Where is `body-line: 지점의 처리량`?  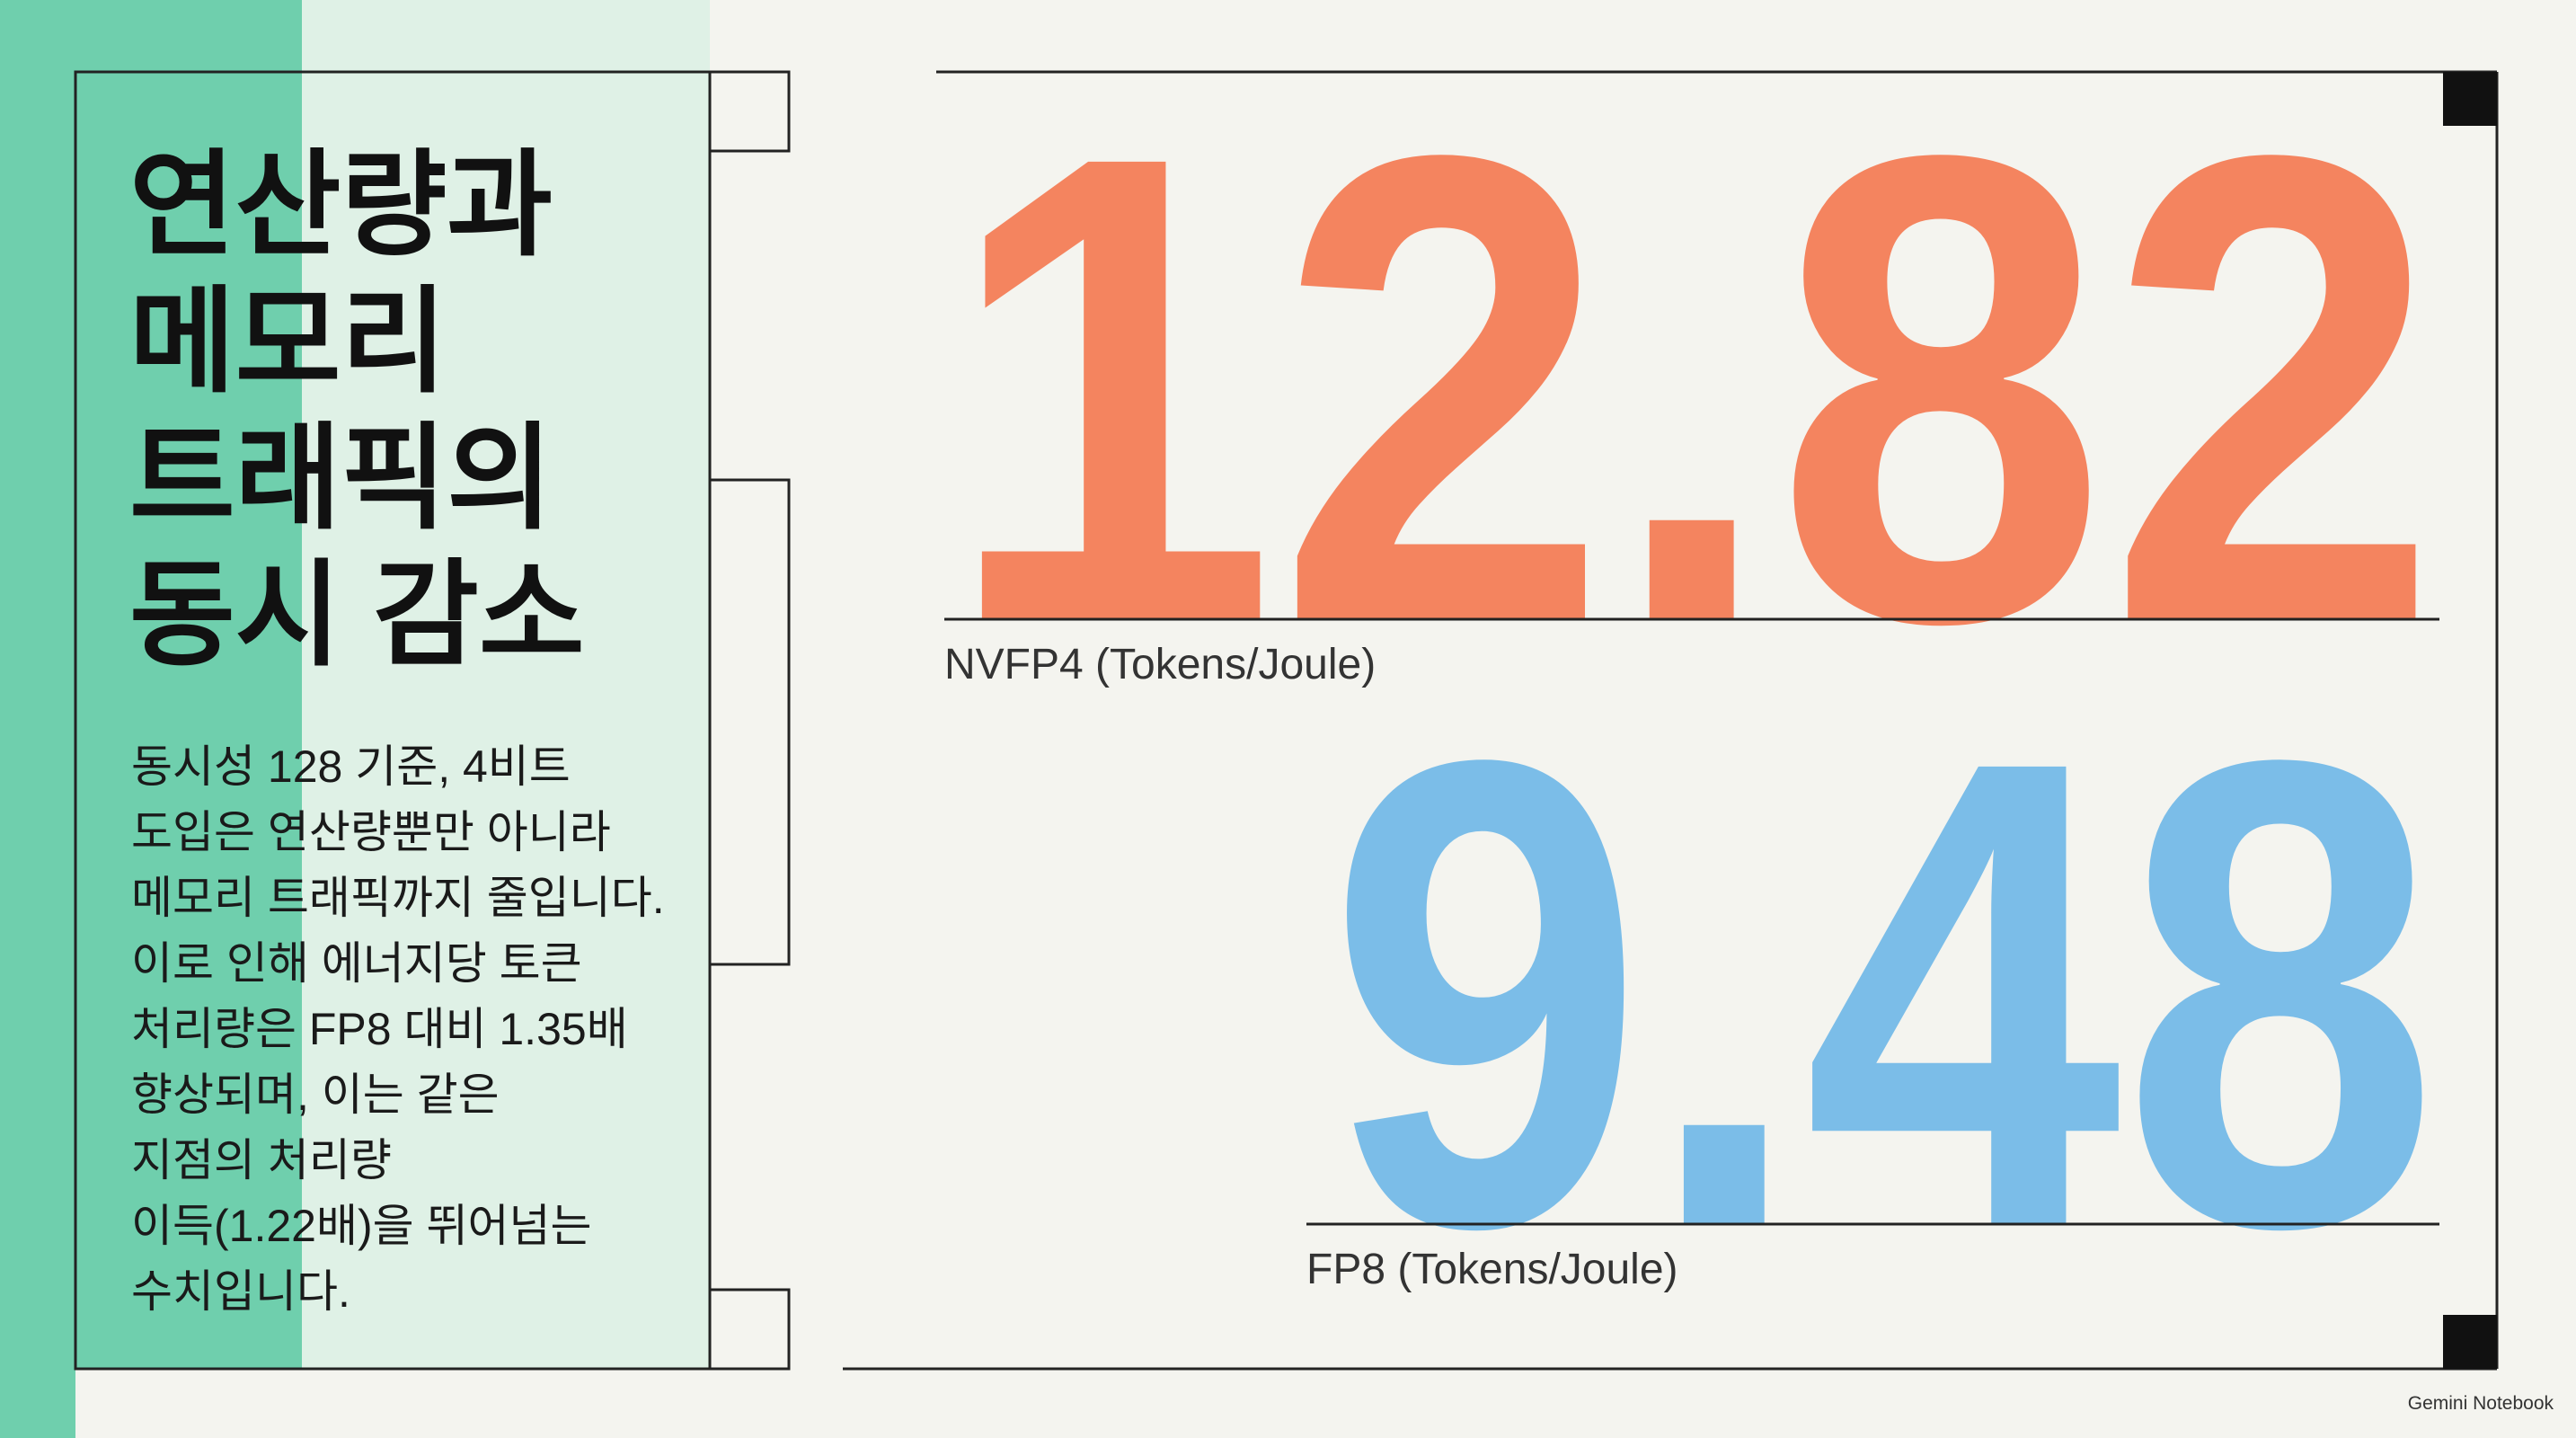 body-line: 지점의 처리량 is located at coordinates (261, 1160).